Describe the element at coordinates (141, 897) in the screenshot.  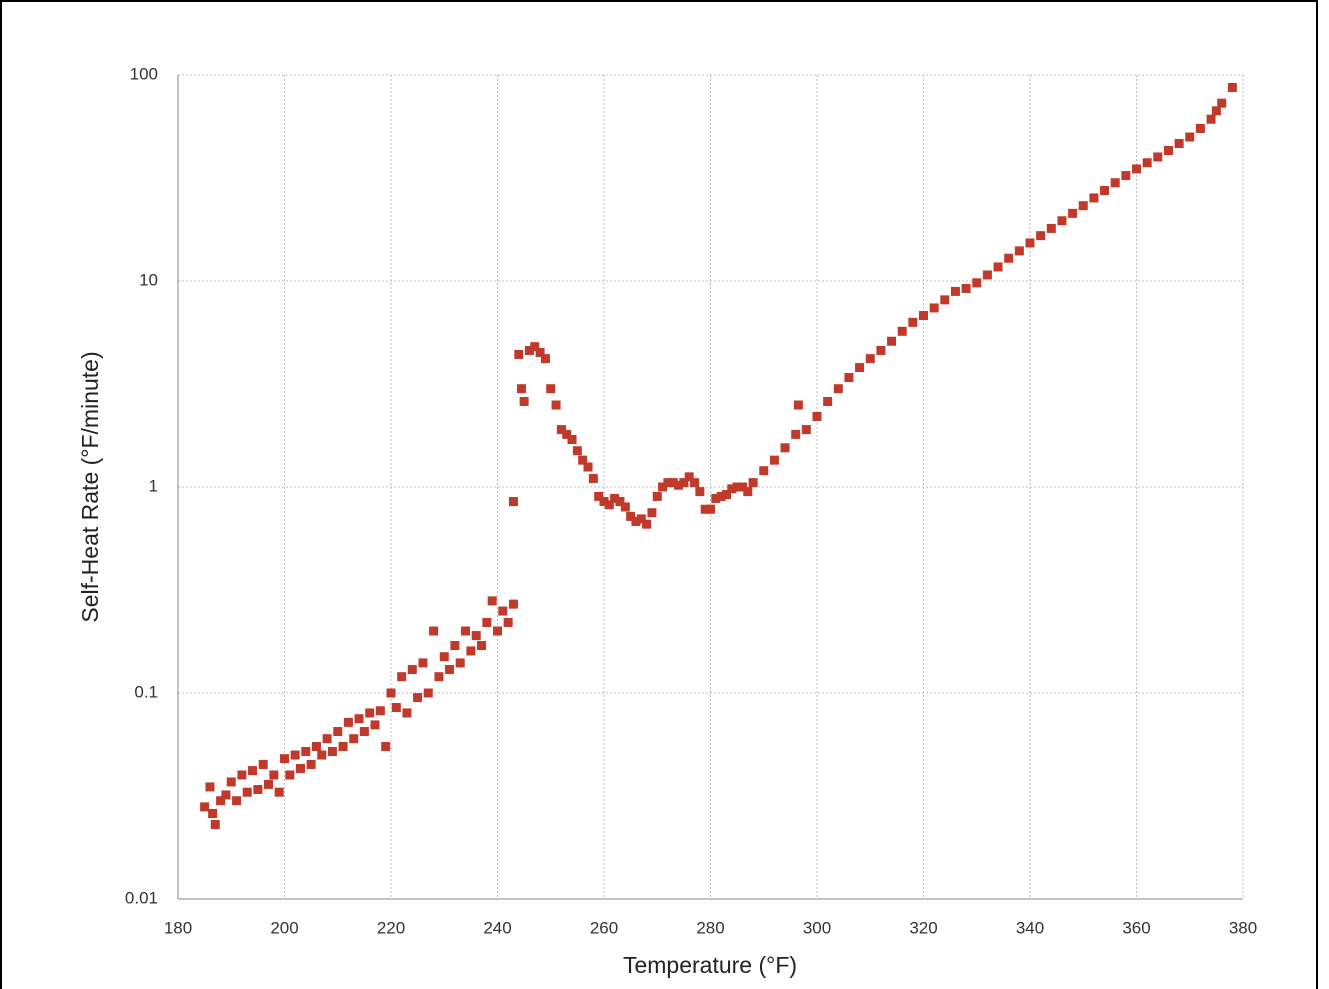
I see `y-tick-label: 0.01` at that location.